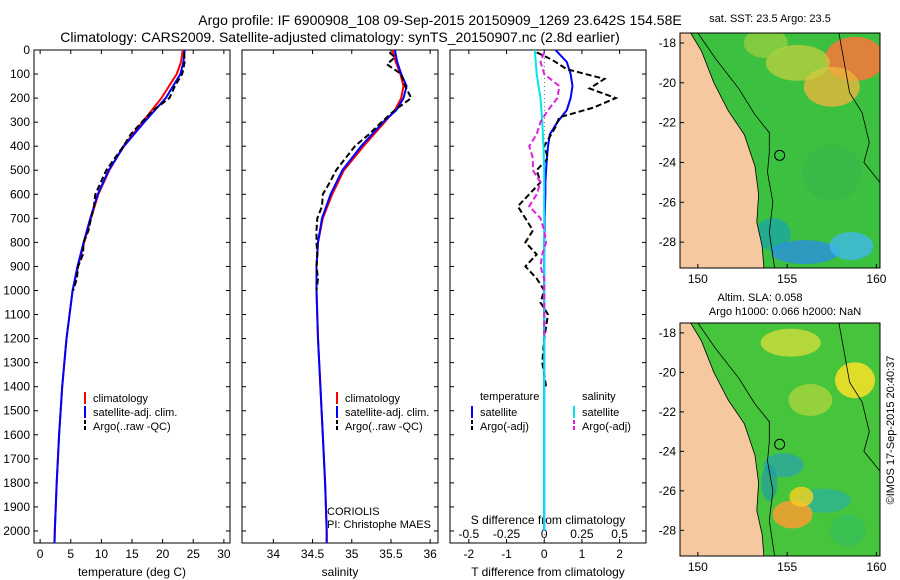  I want to click on s-difference-tick-label: -0.25, so click(507, 534).